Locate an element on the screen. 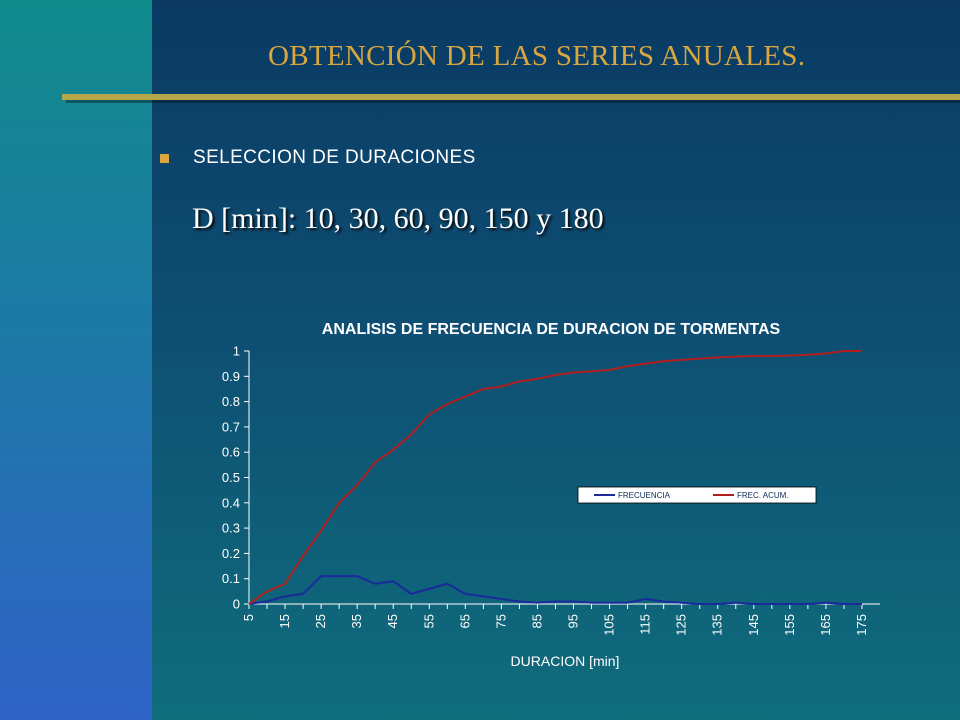 The width and height of the screenshot is (960, 720). bullet-row: SELECCION DE DURACIONES is located at coordinates (318, 158).